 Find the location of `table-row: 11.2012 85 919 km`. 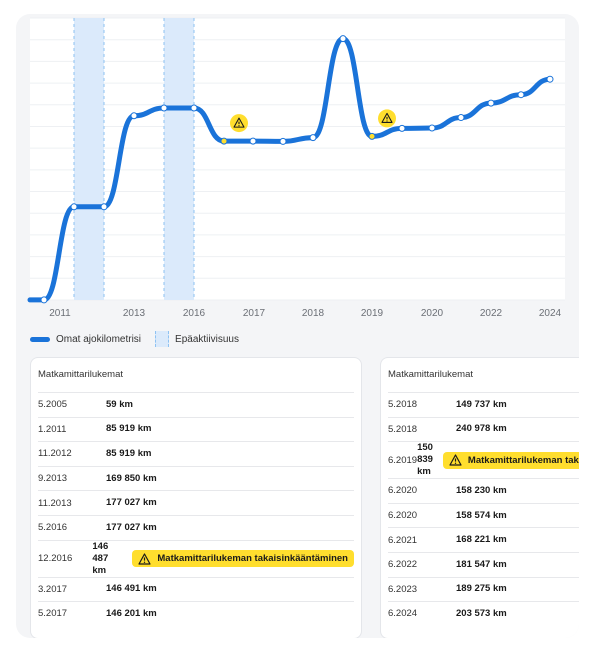

table-row: 11.2012 85 919 km is located at coordinates (196, 453).